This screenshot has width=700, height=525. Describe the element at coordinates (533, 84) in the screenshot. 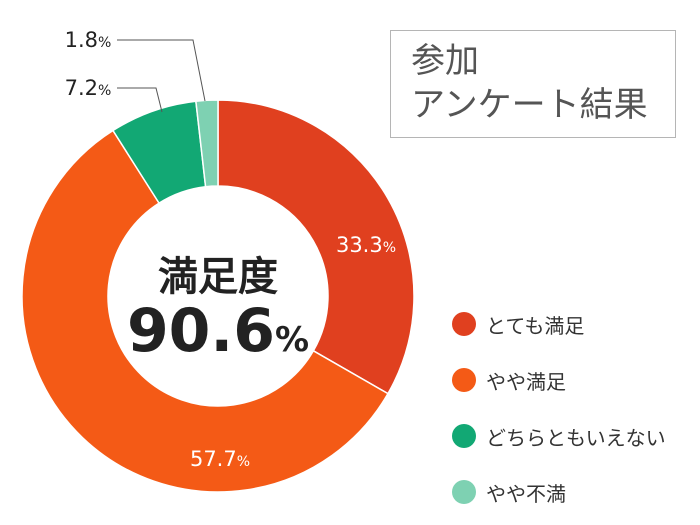

I see `chart-title-box: 参加 アンケート結果` at that location.